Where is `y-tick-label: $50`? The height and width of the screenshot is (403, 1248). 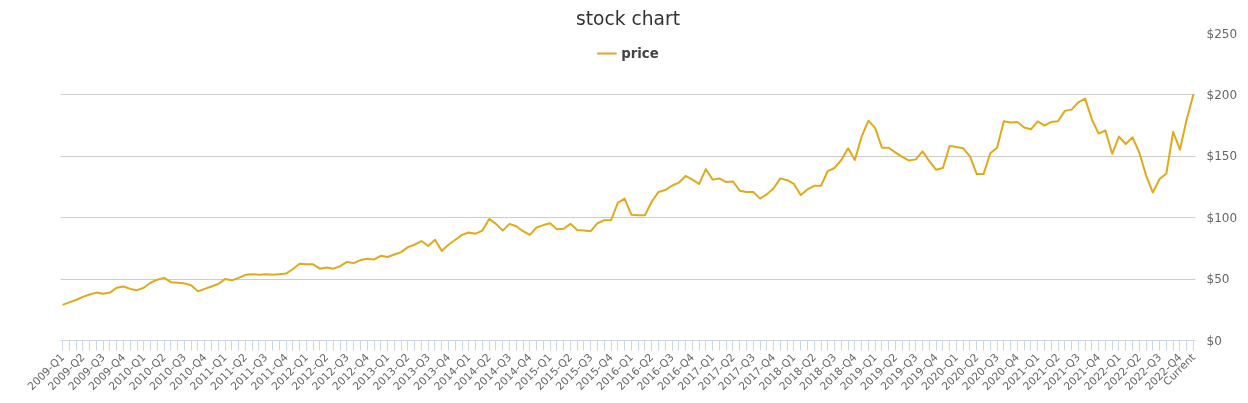
y-tick-label: $50 is located at coordinates (1218, 279).